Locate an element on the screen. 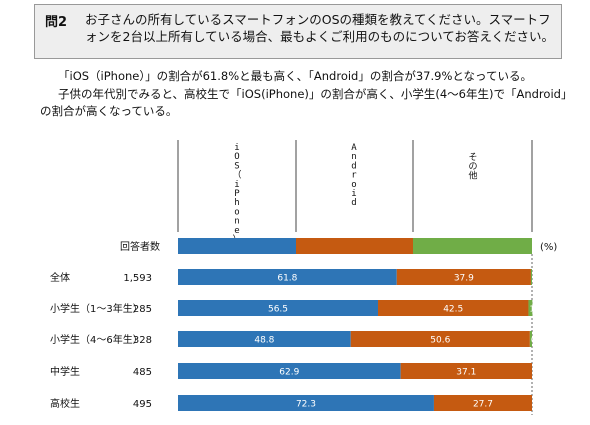 The image size is (590, 425). legend-char: r is located at coordinates (354, 176).